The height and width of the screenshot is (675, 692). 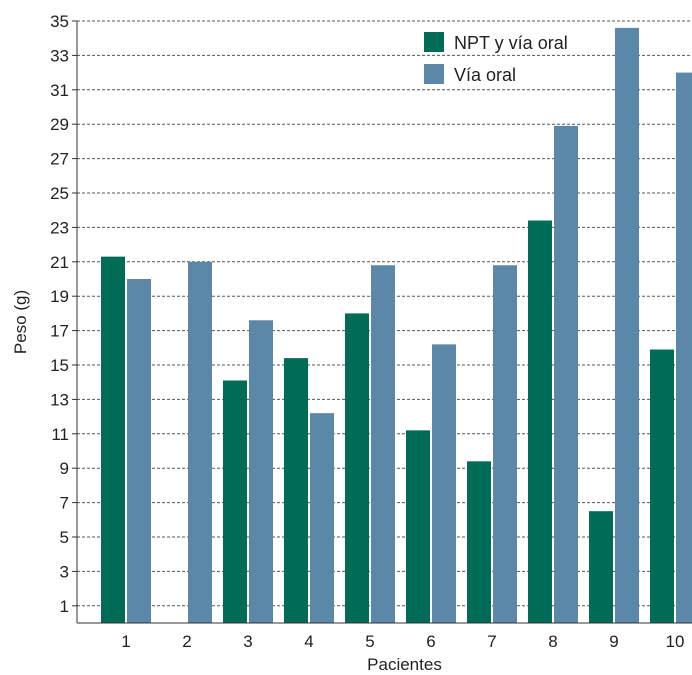 What do you see at coordinates (613, 641) in the screenshot?
I see `x-tick-label: 9` at bounding box center [613, 641].